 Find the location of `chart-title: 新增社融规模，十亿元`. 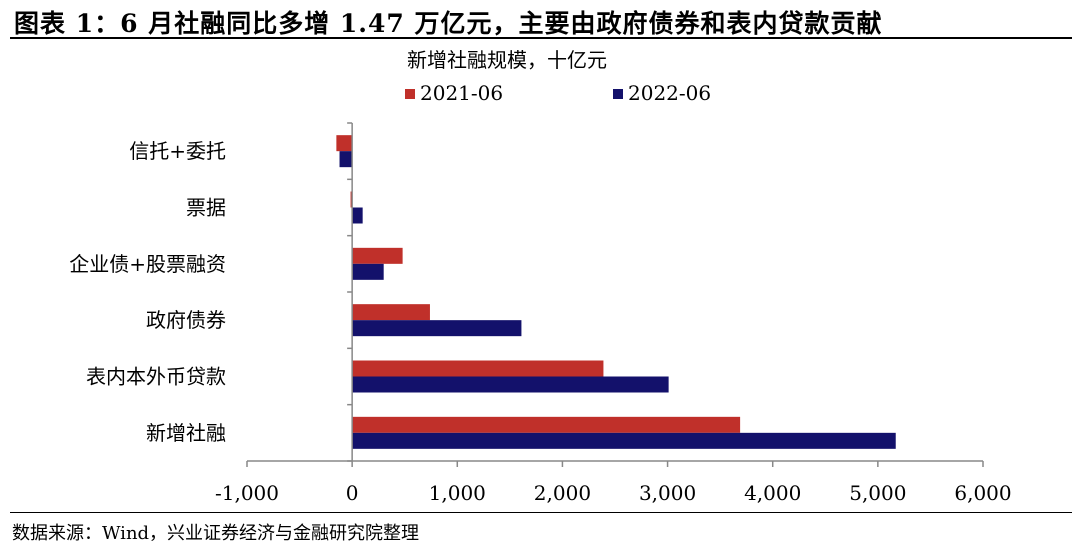

chart-title: 新增社融规模，十亿元 is located at coordinates (507, 60).